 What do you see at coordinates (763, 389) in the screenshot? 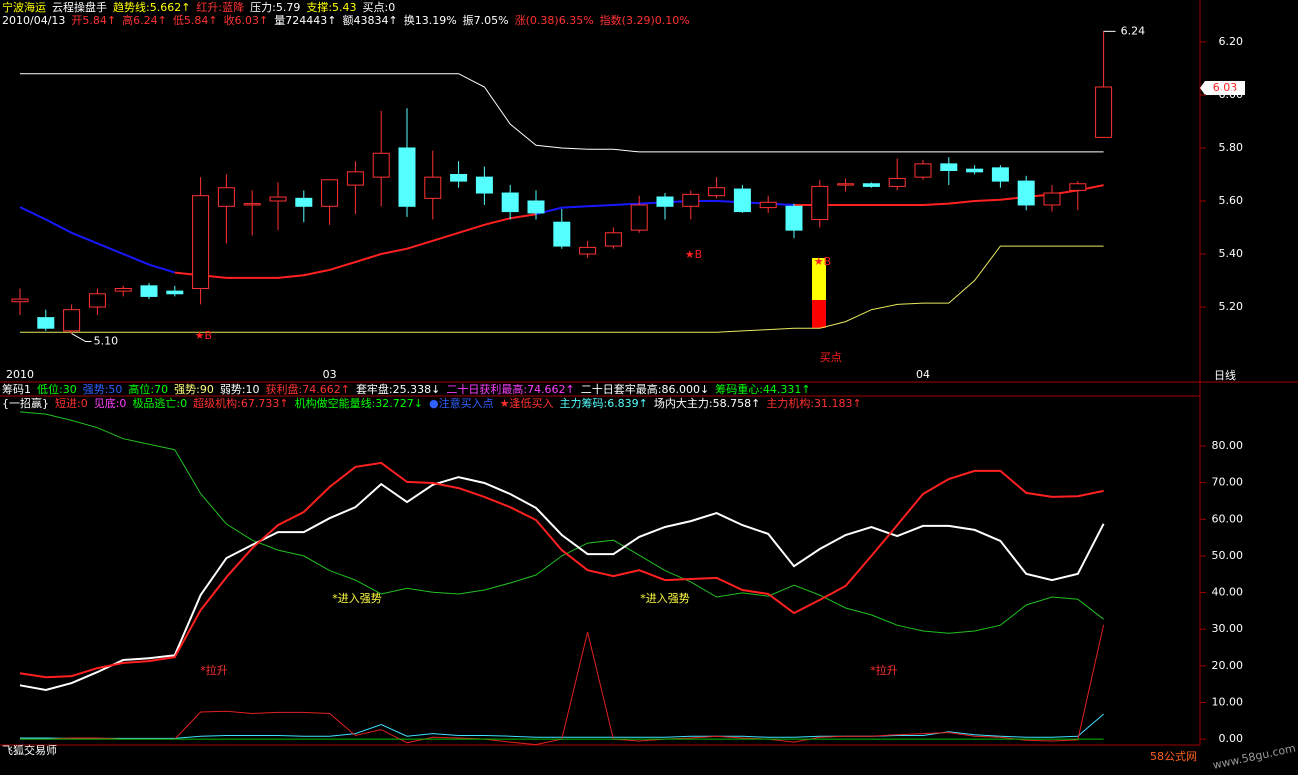
I see `info-item: 筹码重心:44.331↑` at bounding box center [763, 389].